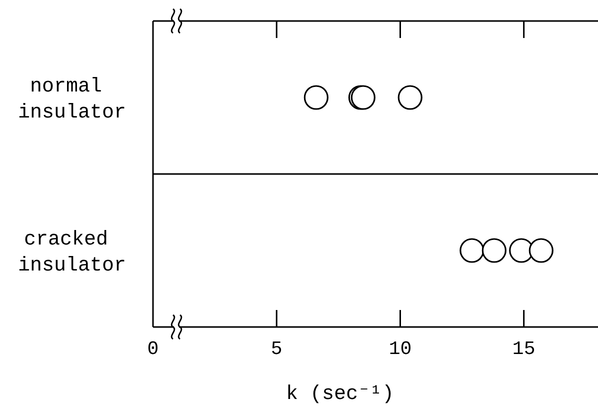 Image resolution: width=598 pixels, height=413 pixels. What do you see at coordinates (276, 349) in the screenshot?
I see `x-tick-label: 5` at bounding box center [276, 349].